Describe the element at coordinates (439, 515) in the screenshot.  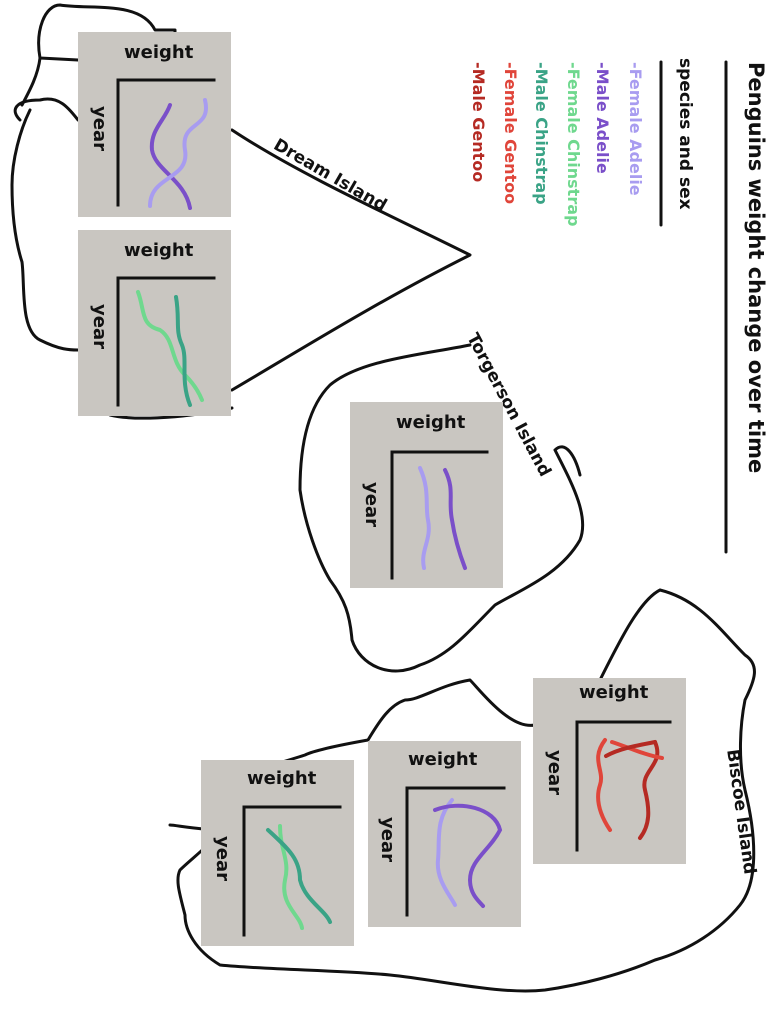
I see `axes-torgerson-adelie` at that location.